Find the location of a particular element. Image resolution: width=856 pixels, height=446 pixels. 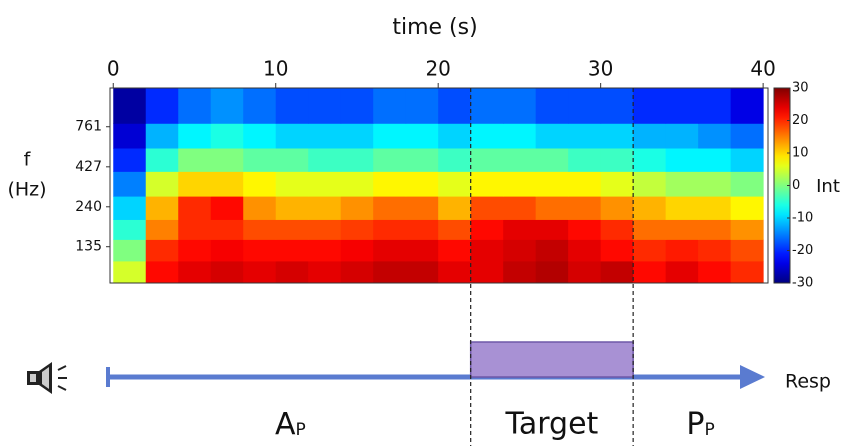

colorbar-tick-label: 0 is located at coordinates (796, 185).